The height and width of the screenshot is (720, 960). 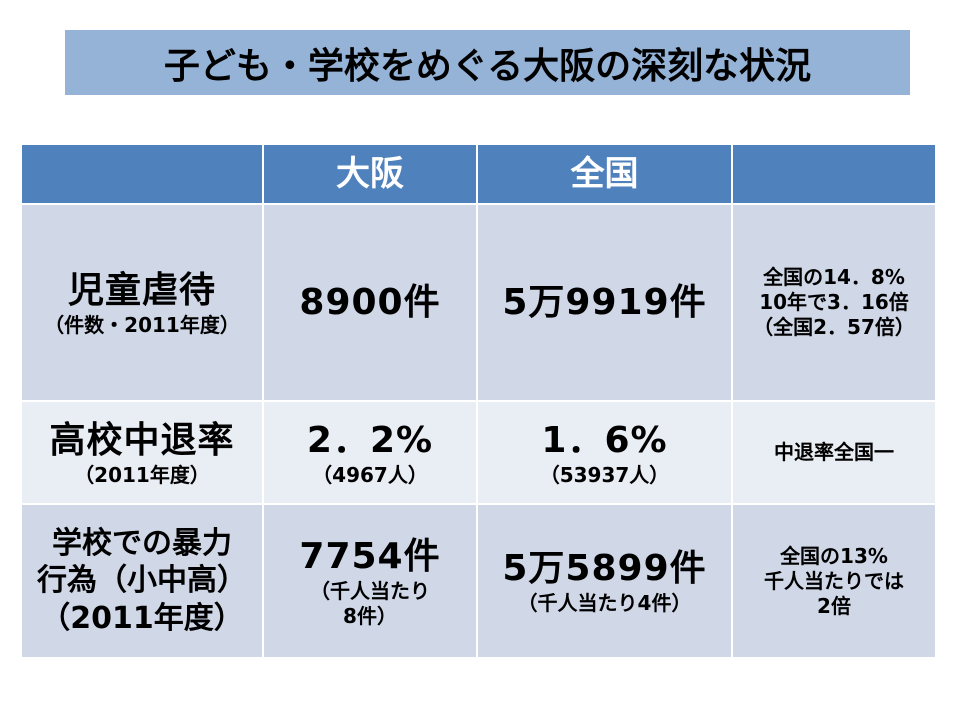 What do you see at coordinates (142, 440) in the screenshot?
I see `cell-text: 高校中退率` at bounding box center [142, 440].